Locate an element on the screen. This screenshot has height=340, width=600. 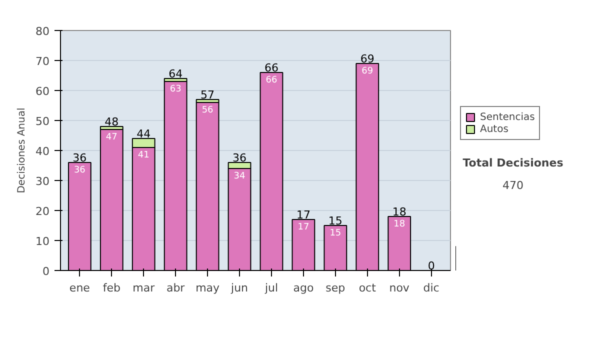
x-tick-label: ene is located at coordinates (79, 288).